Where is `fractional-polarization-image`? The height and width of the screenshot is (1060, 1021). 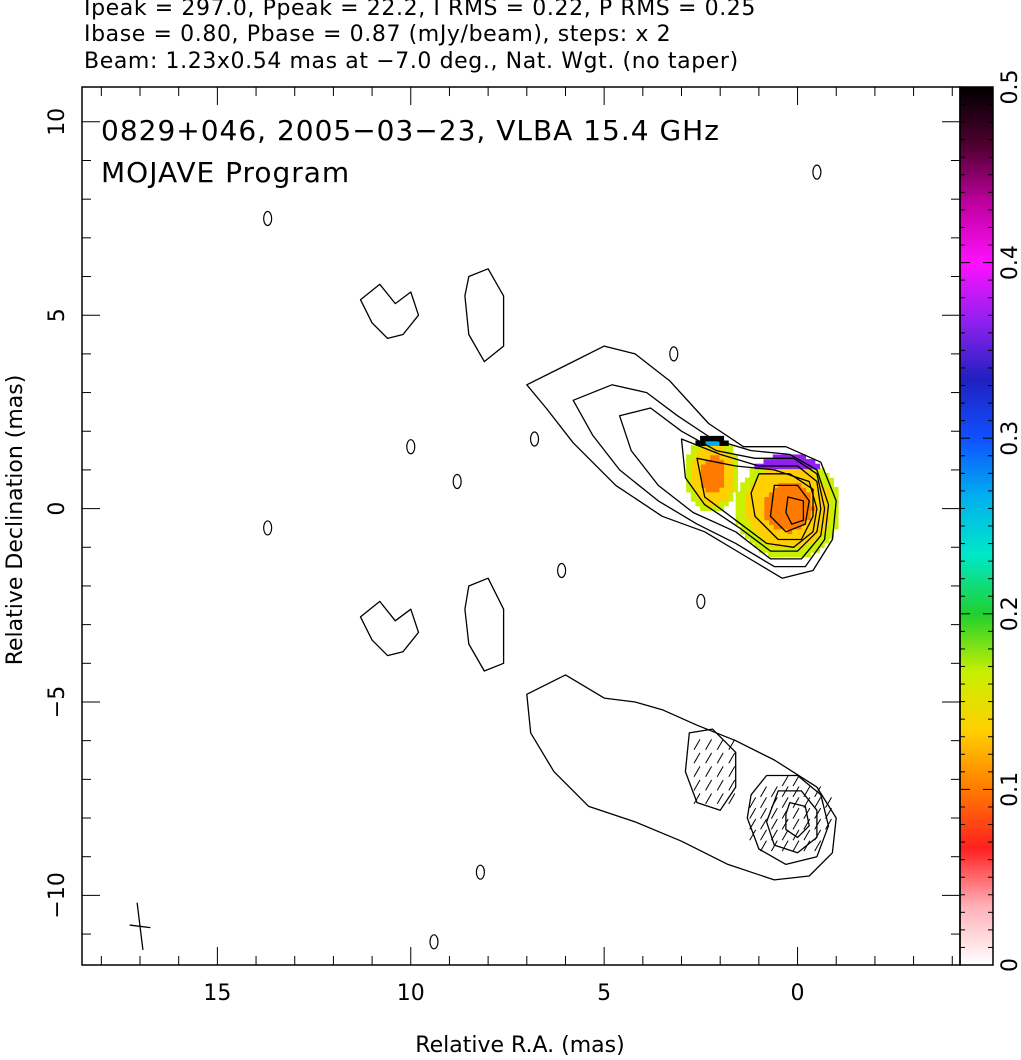 fractional-polarization-image is located at coordinates (762, 496).